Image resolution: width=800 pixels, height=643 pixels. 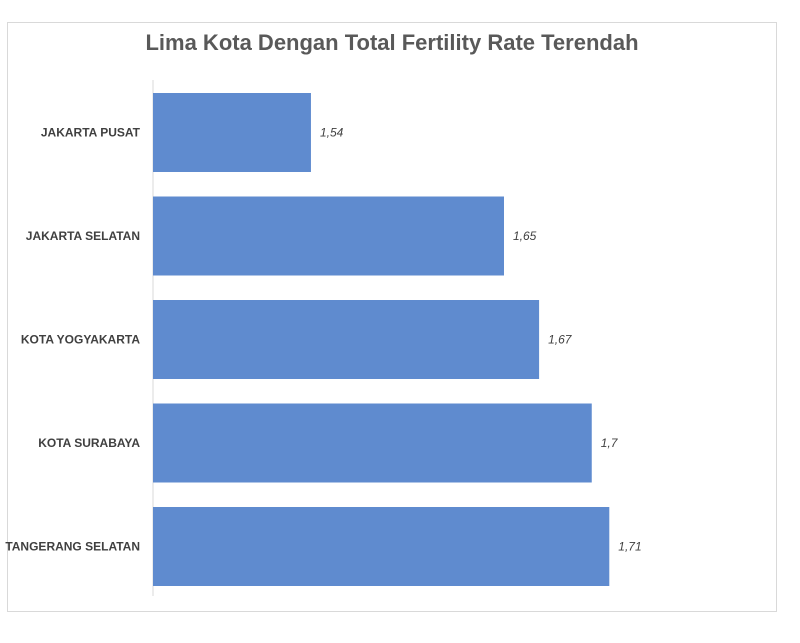 I want to click on data-label: 1,67, so click(x=560, y=340).